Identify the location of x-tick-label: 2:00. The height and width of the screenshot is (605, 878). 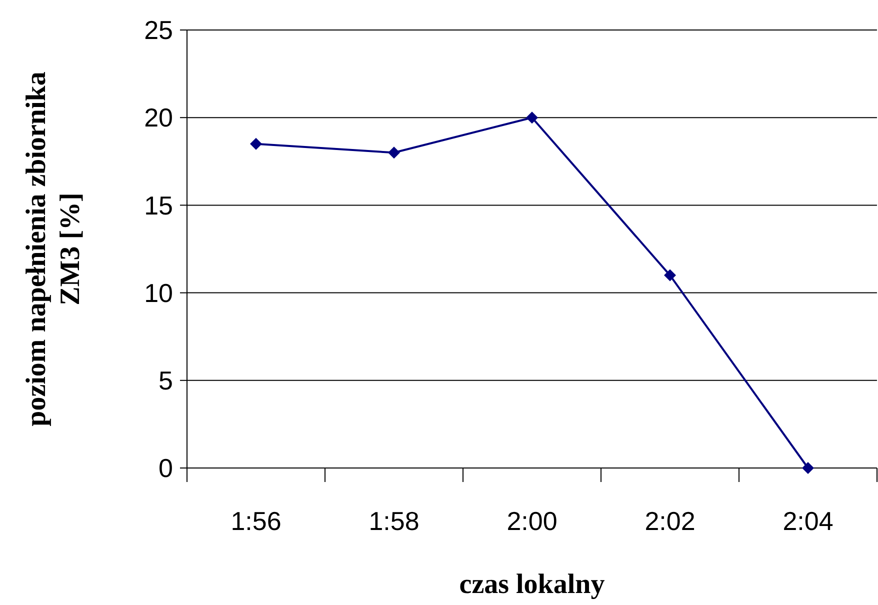
(532, 521).